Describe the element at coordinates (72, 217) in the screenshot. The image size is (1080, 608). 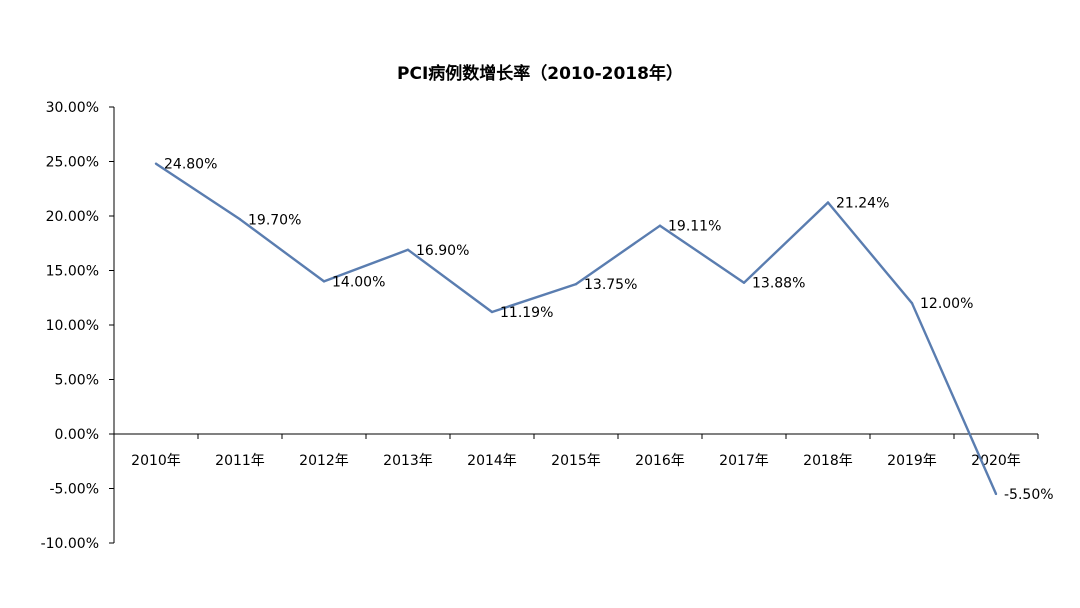
I see `y-tick-label: 20.00%` at that location.